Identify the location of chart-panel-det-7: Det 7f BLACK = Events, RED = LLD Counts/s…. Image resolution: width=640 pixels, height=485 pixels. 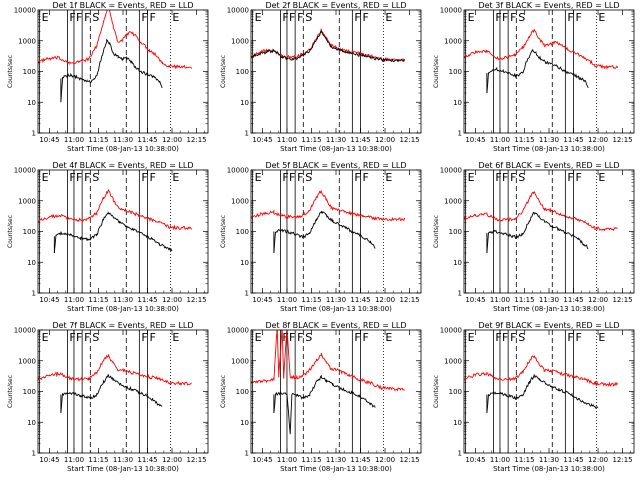
(108, 397).